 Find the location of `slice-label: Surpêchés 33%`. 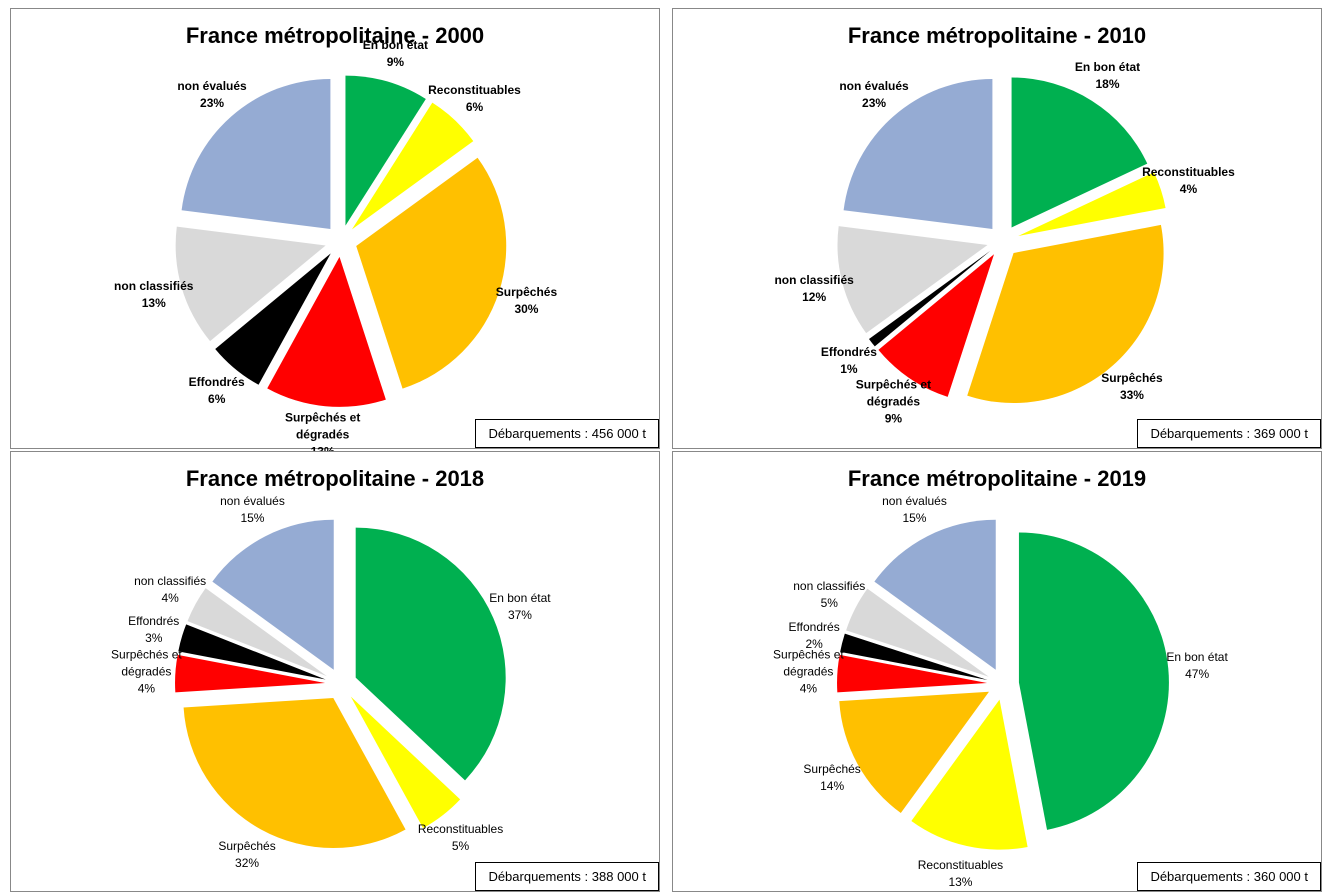

slice-label: Surpêchés 33% is located at coordinates (1132, 387).